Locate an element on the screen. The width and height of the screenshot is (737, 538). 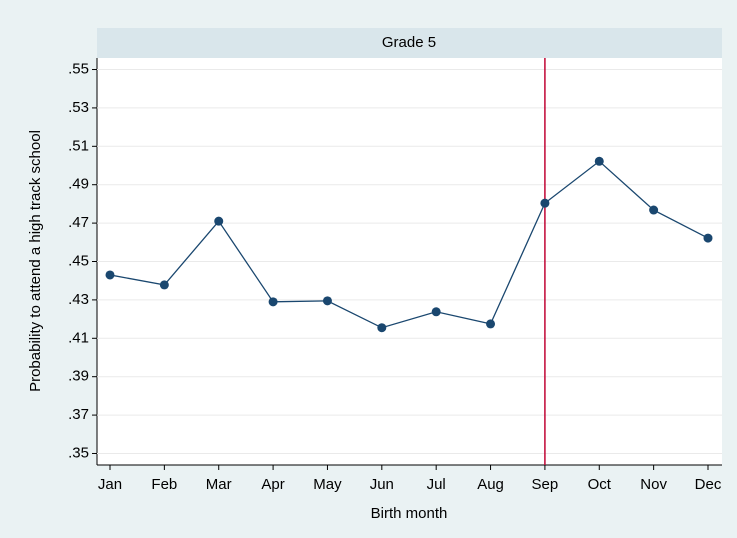
x-tick-label: Jul is located at coordinates (436, 484).